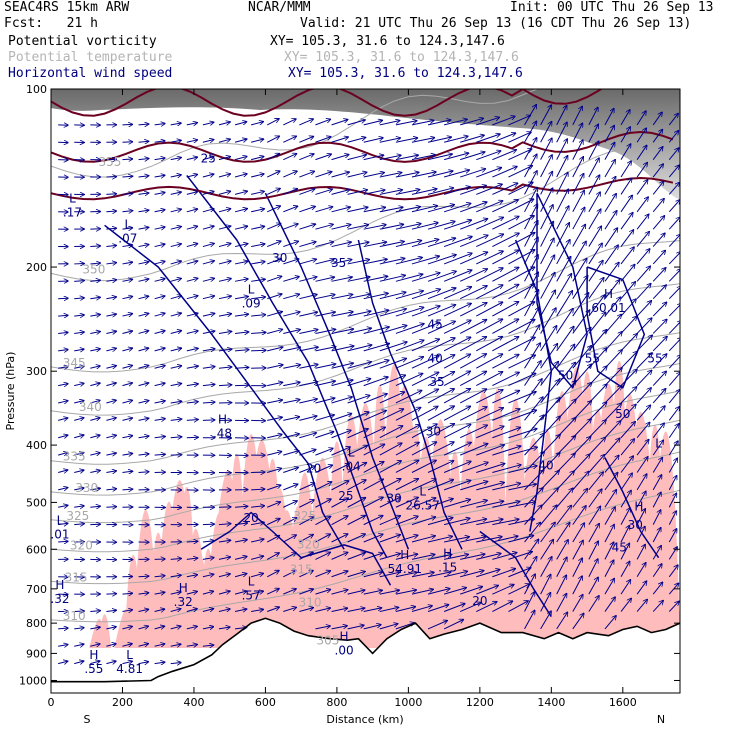  I want to click on theta-label: 310, so click(74, 616).